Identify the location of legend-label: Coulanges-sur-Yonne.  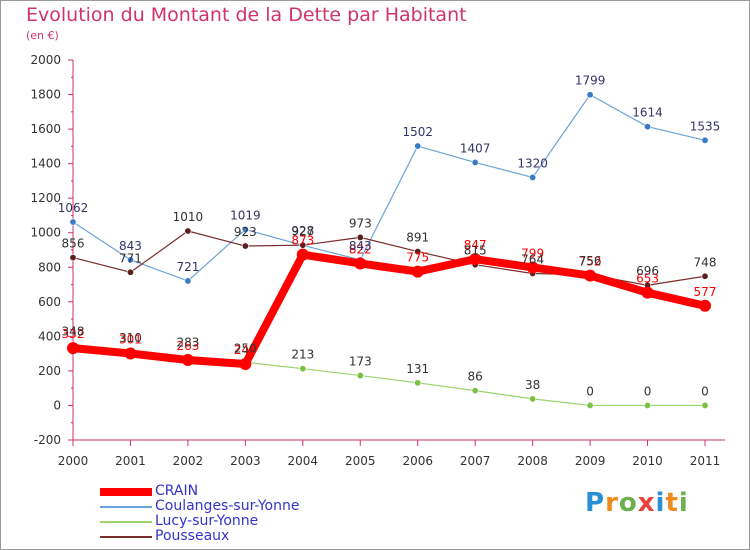
(227, 506).